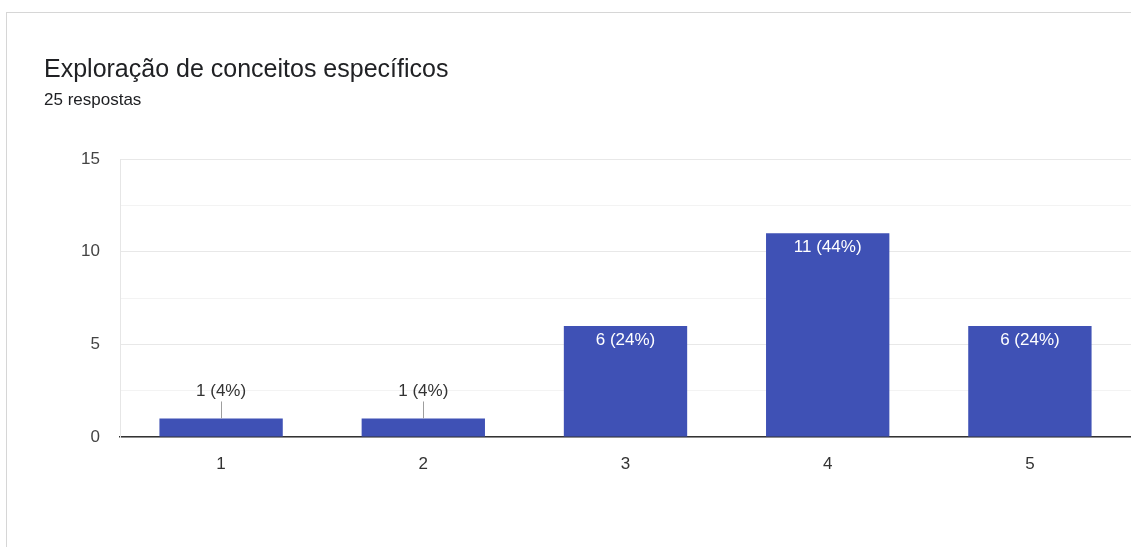  What do you see at coordinates (423, 463) in the screenshot?
I see `x-tick-label: 2` at bounding box center [423, 463].